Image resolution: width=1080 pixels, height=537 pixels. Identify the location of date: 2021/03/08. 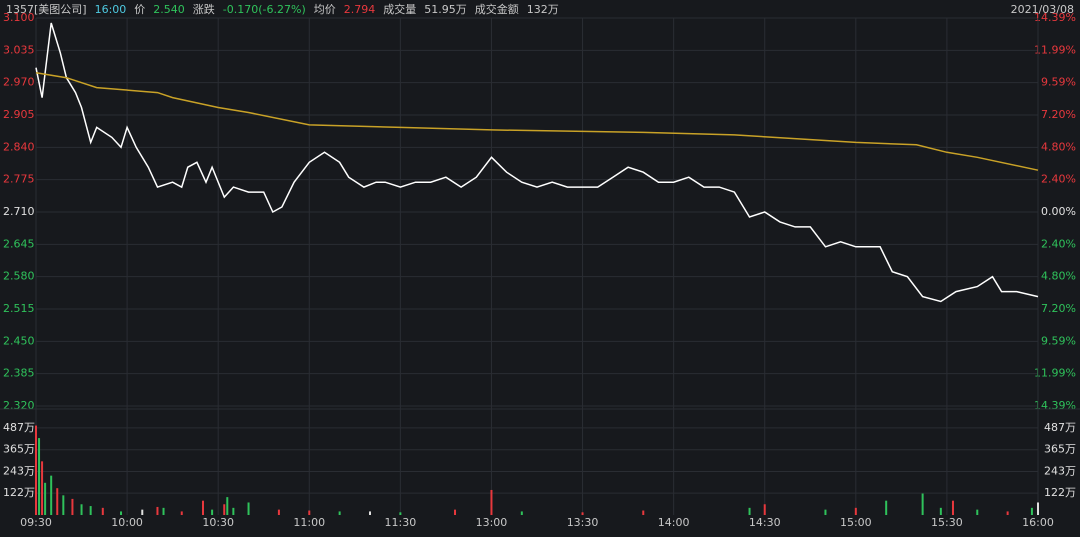
(1042, 9).